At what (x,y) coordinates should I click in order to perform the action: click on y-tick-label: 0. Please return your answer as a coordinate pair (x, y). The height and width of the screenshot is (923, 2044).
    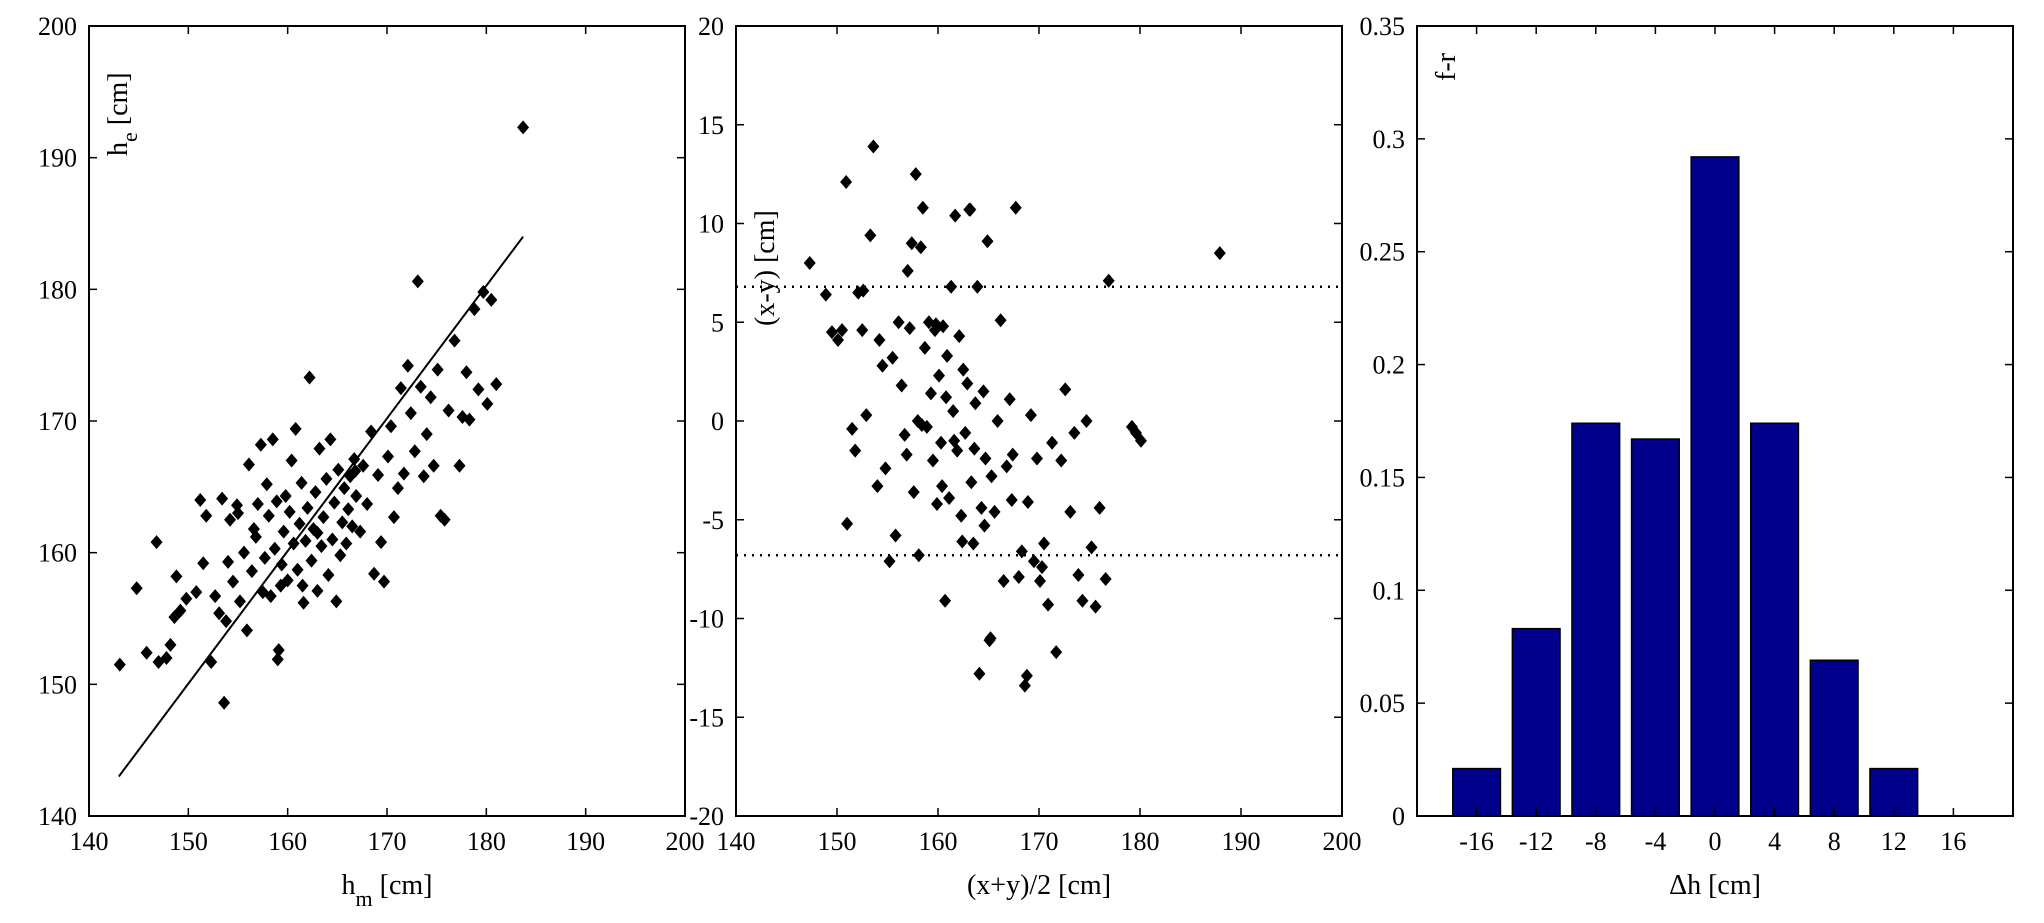
    Looking at the image, I should click on (717, 421).